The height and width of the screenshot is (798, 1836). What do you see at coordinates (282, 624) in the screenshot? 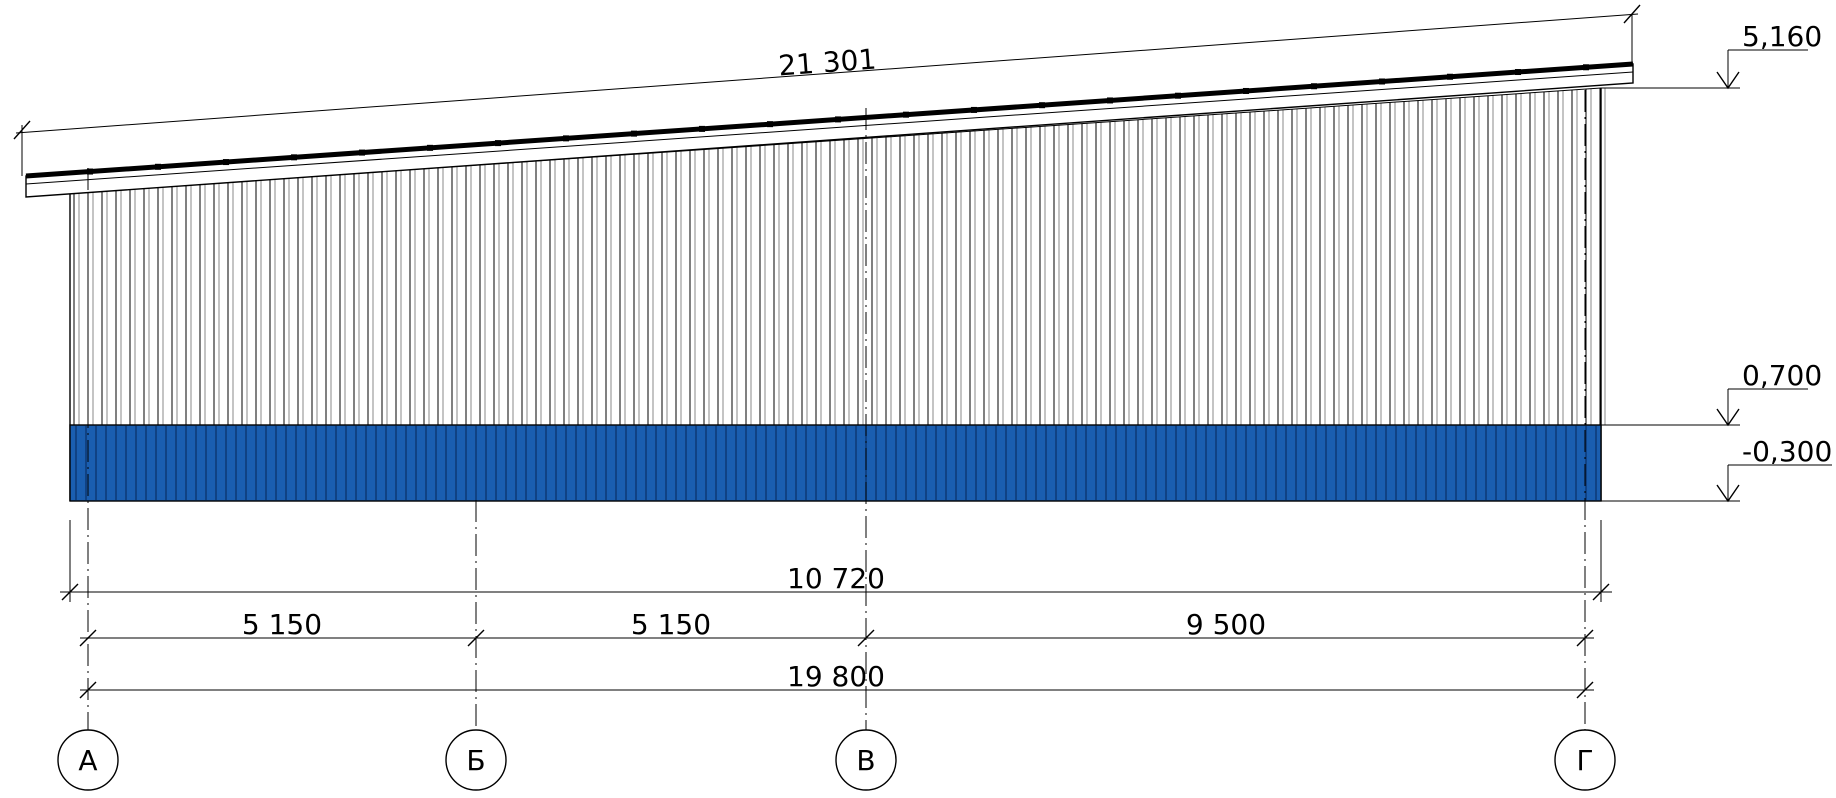
I see `span-a-b-value: 5 150` at bounding box center [282, 624].